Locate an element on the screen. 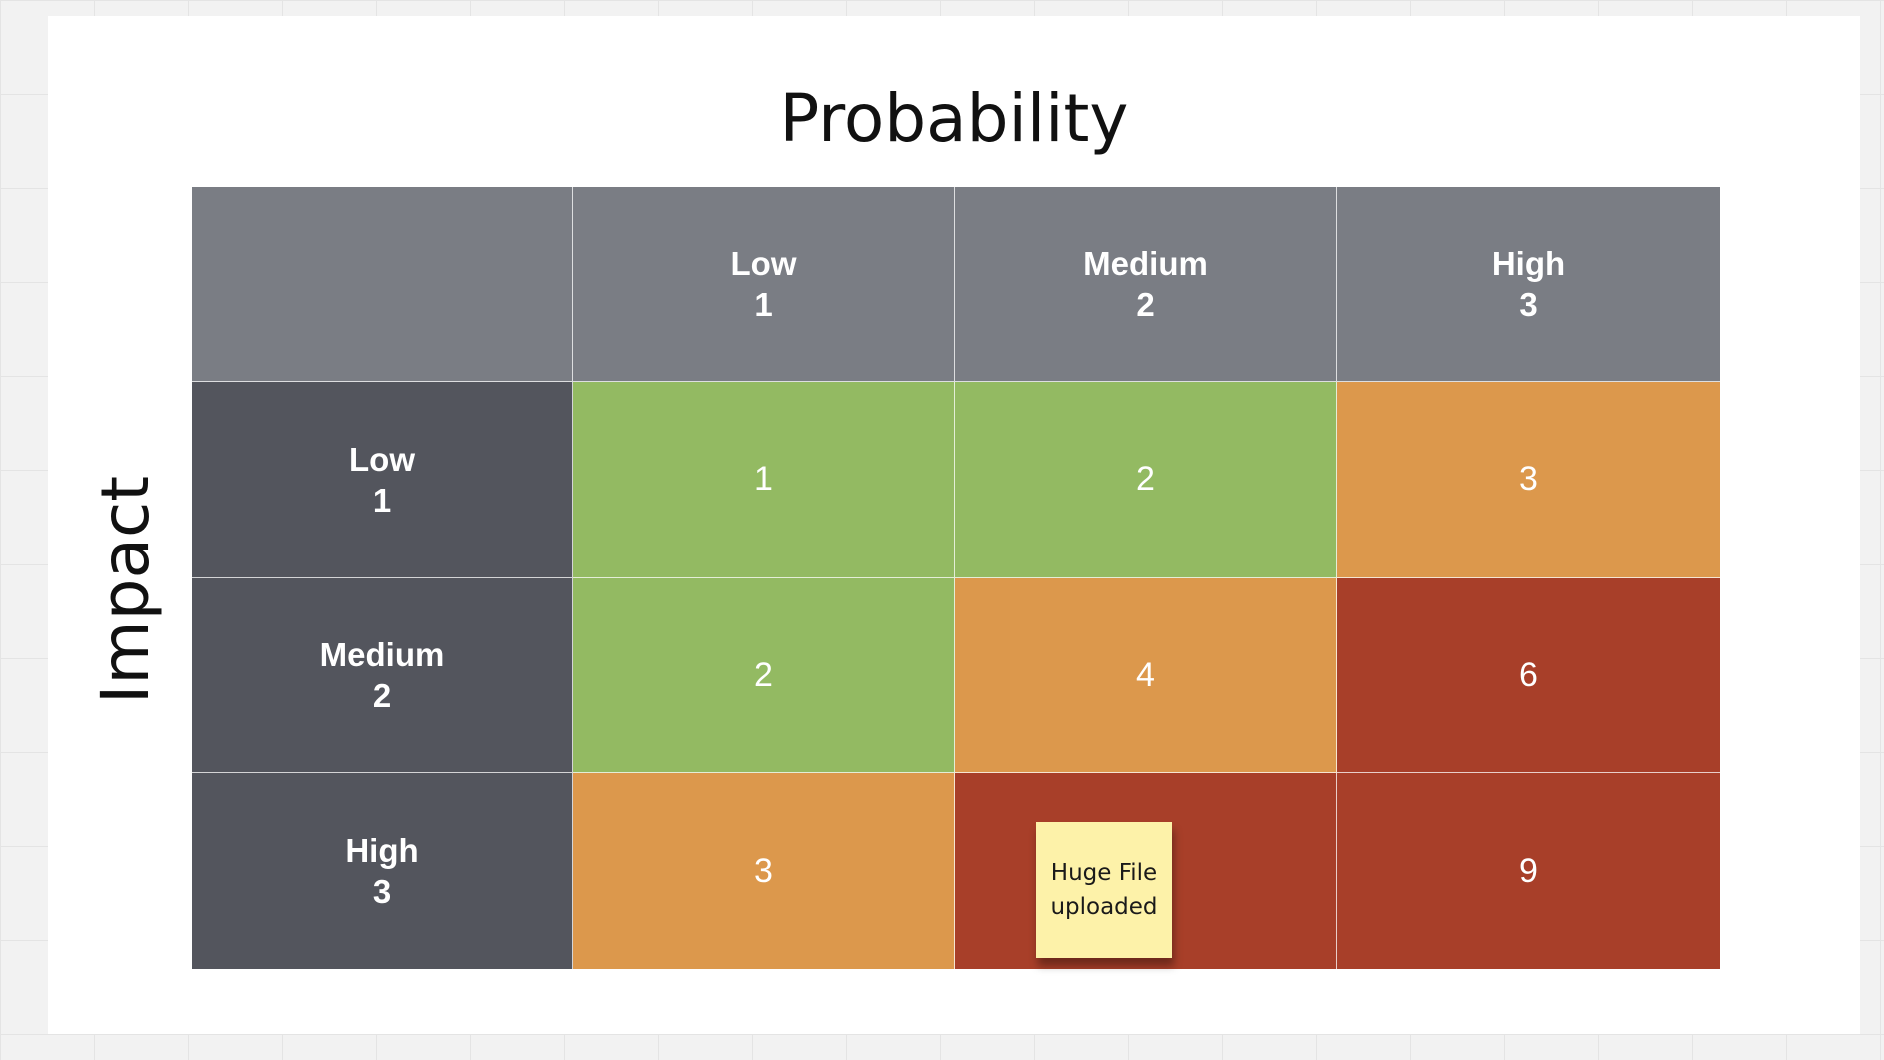 This screenshot has width=1884, height=1060. row-header-value: 3 is located at coordinates (382, 891).